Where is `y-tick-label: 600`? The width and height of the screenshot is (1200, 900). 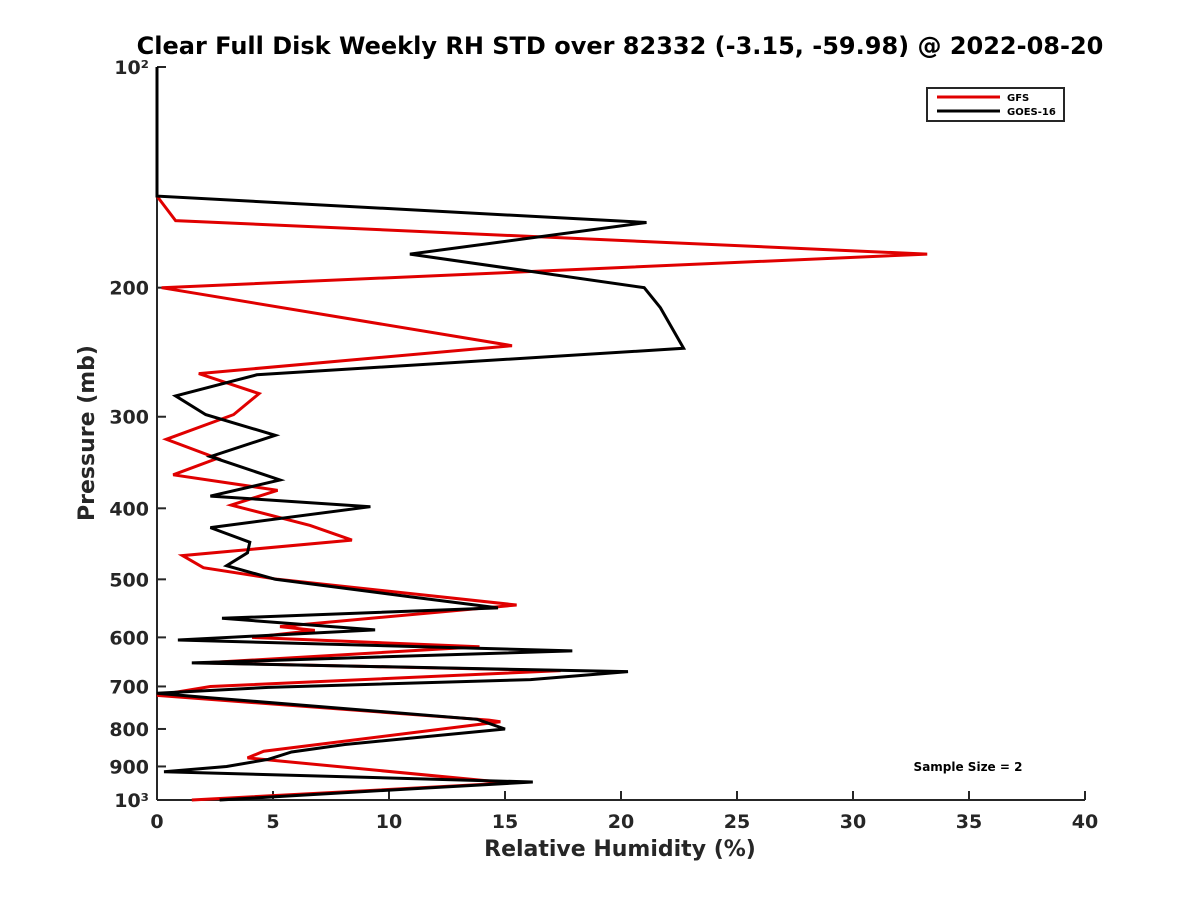 y-tick-label: 600 is located at coordinates (129, 638).